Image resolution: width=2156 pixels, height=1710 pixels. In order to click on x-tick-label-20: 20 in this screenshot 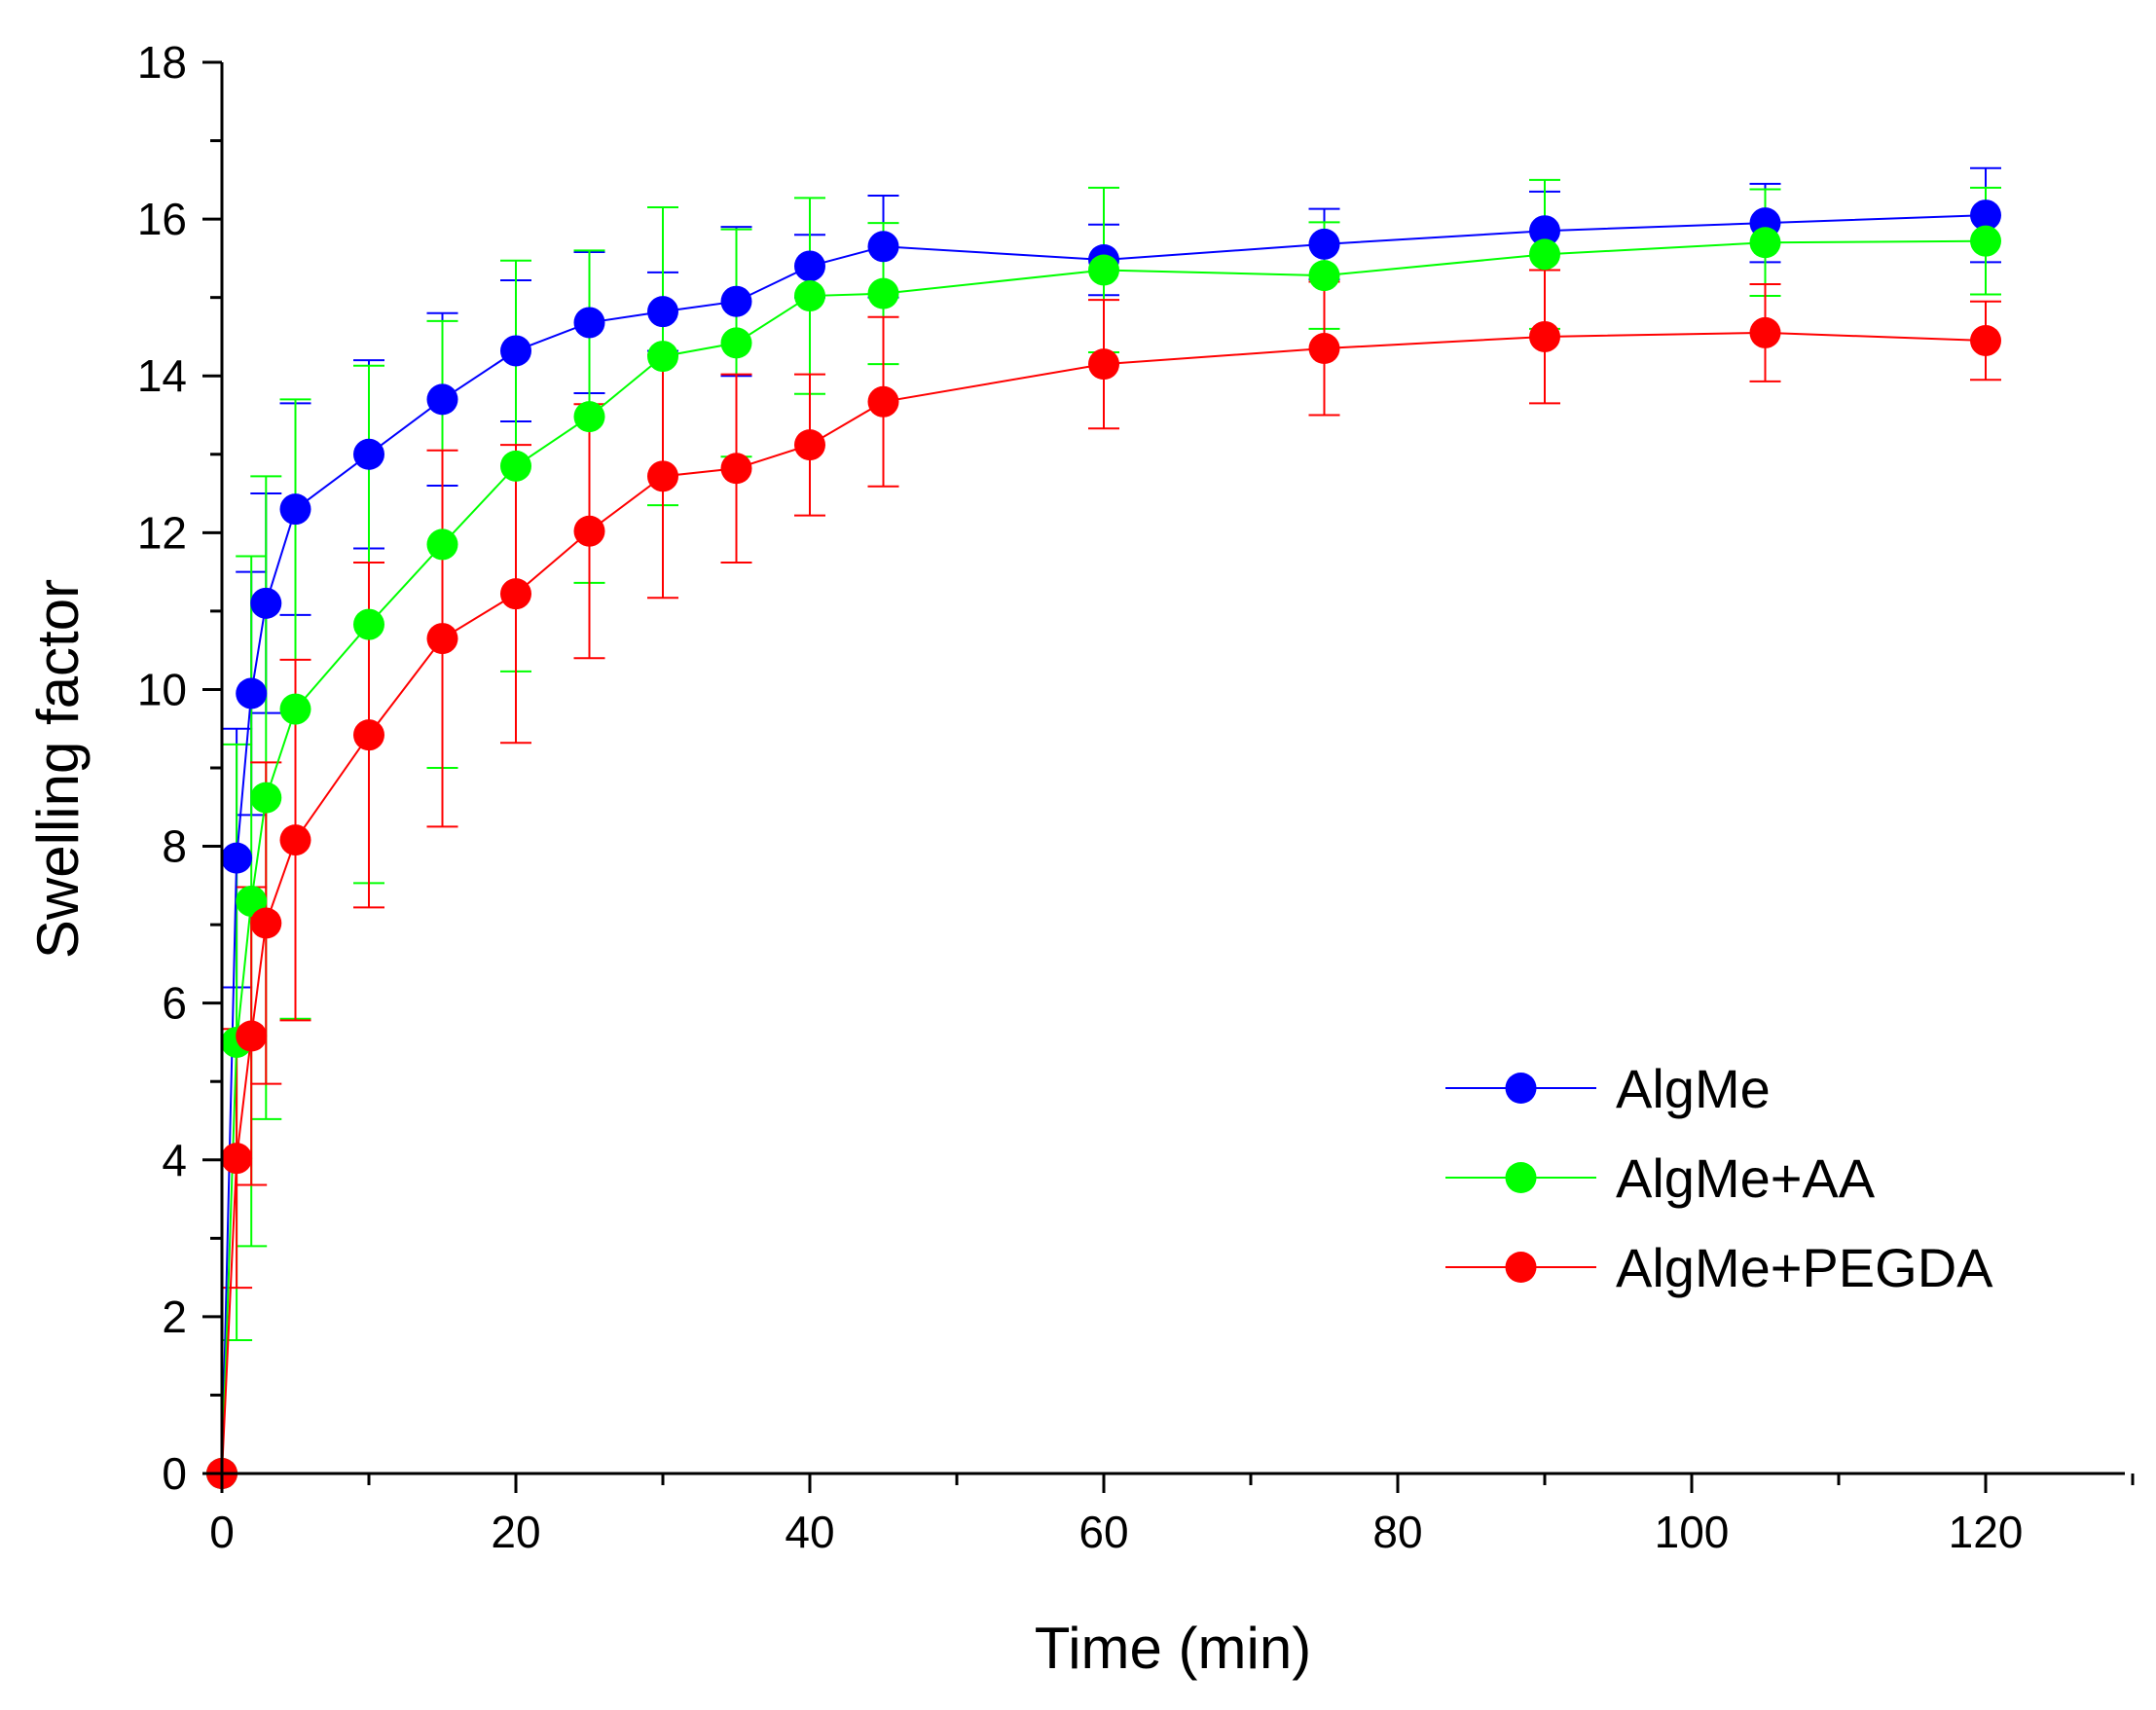, I will do `click(515, 1532)`.